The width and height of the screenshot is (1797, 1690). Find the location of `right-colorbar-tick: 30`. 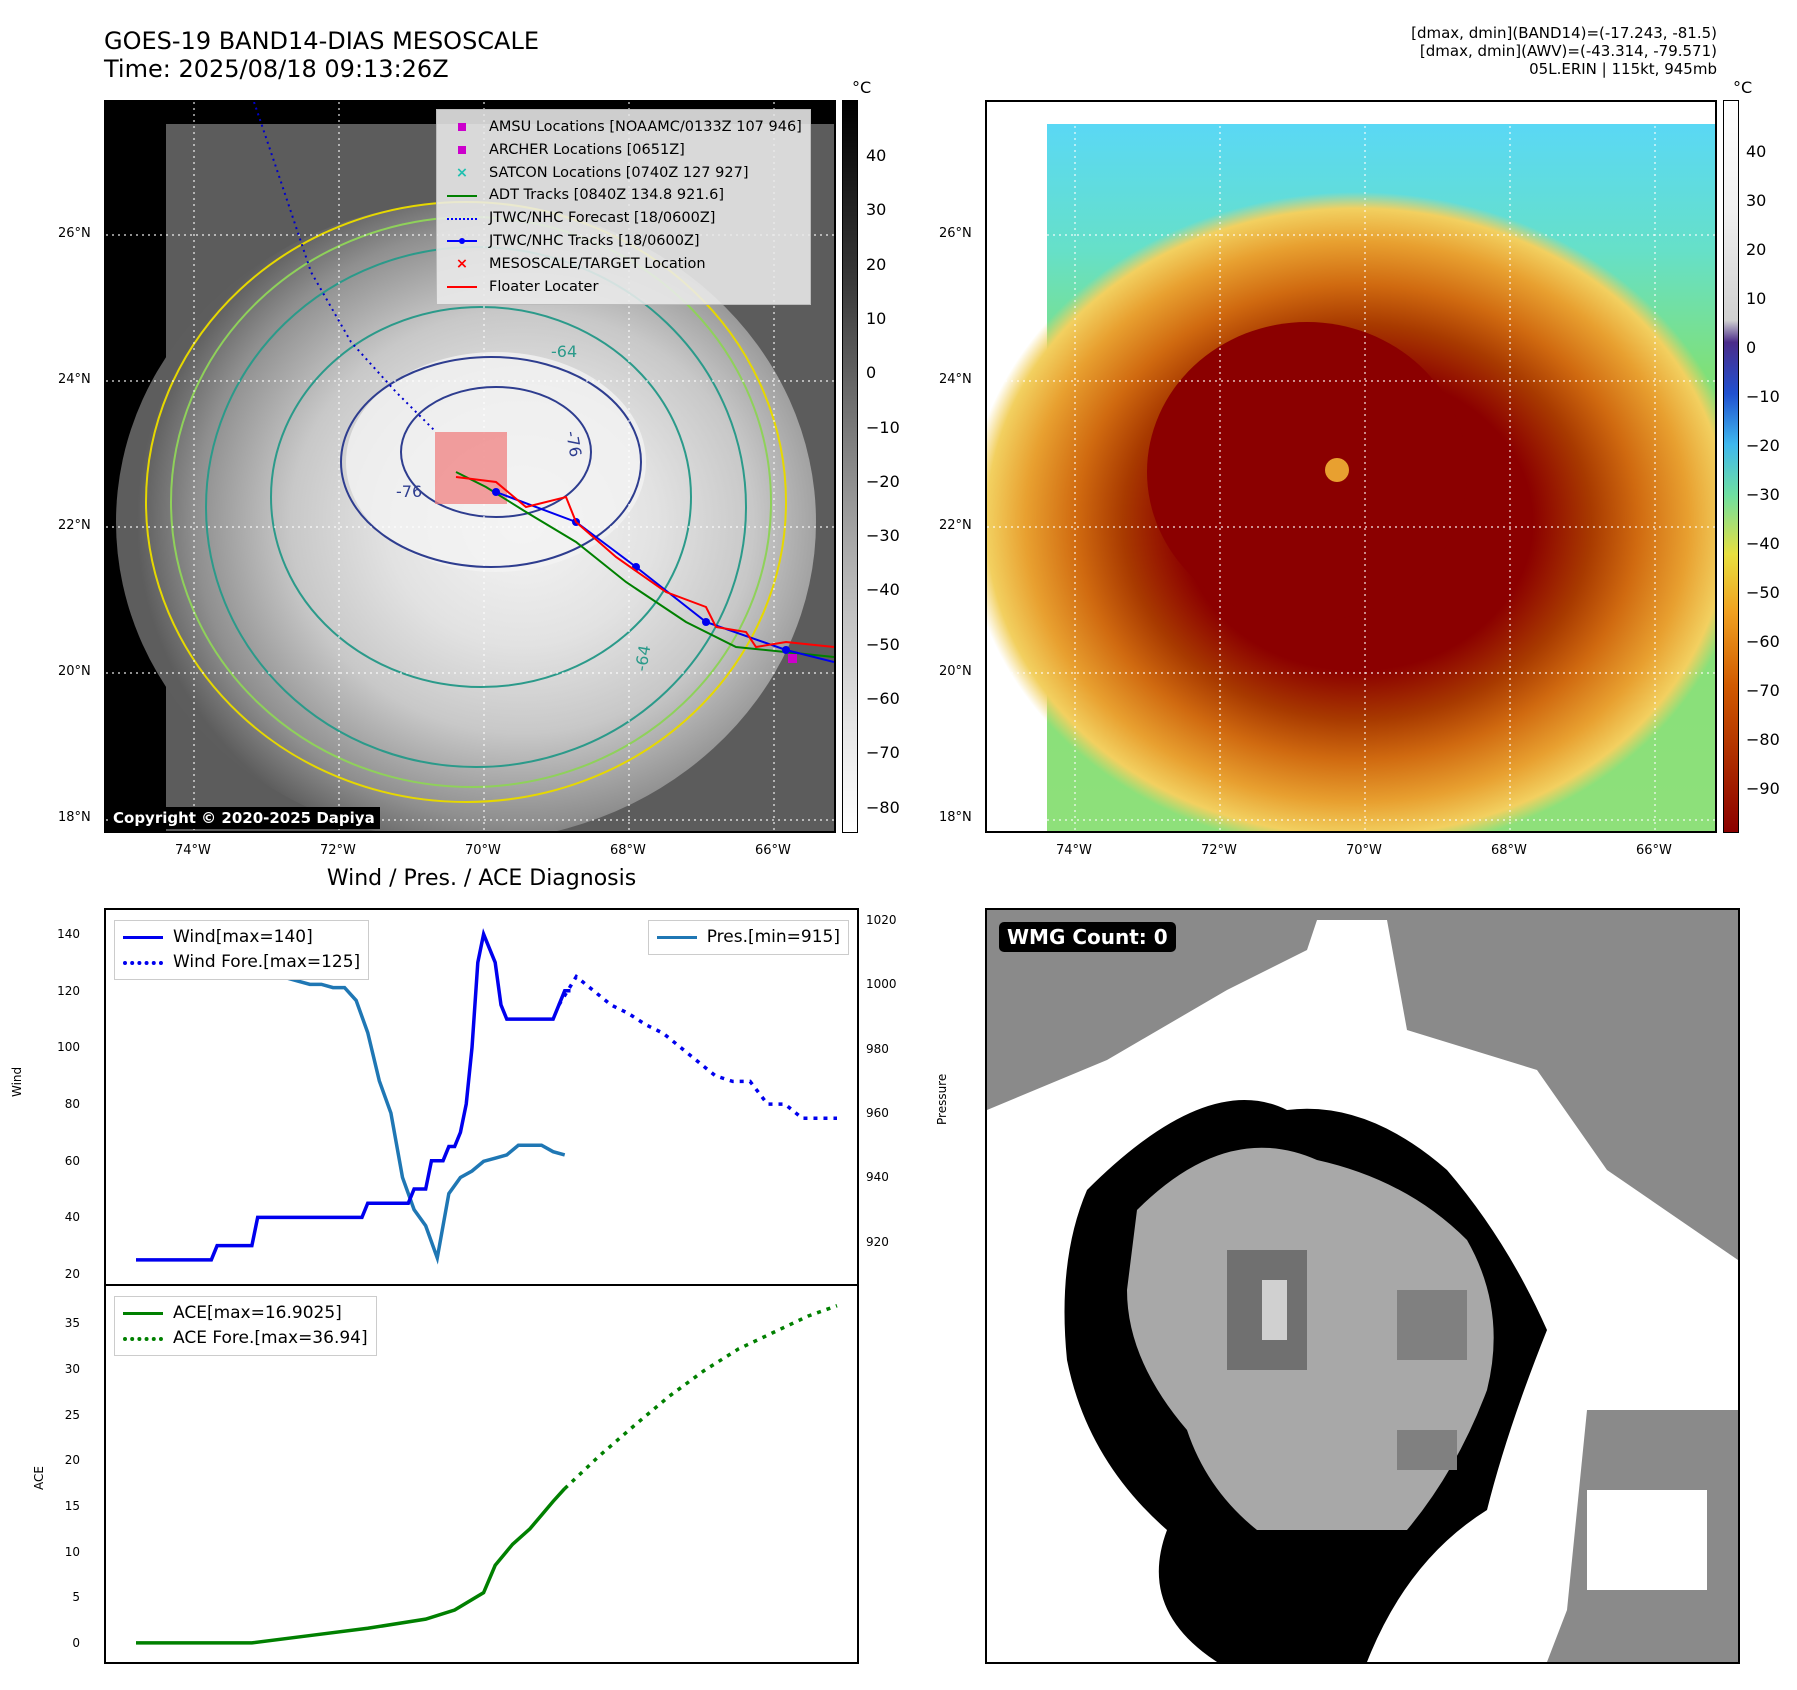

right-colorbar-tick: 30 is located at coordinates (1756, 200).